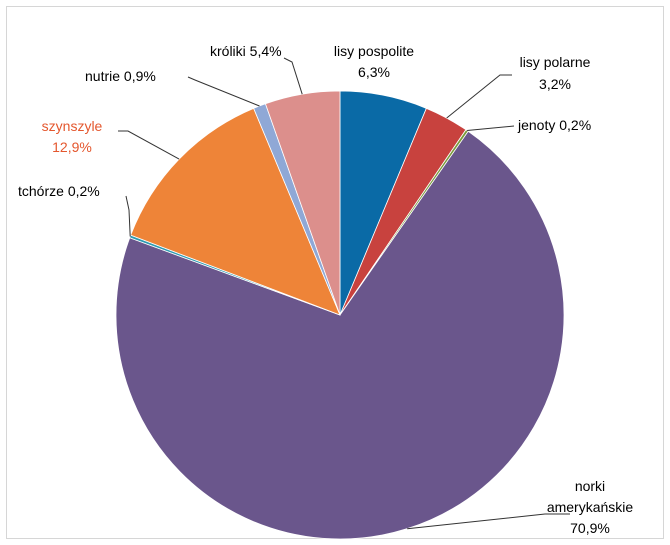 The height and width of the screenshot is (545, 670). I want to click on label-lisy-pospolite-value: 6,3%, so click(374, 72).